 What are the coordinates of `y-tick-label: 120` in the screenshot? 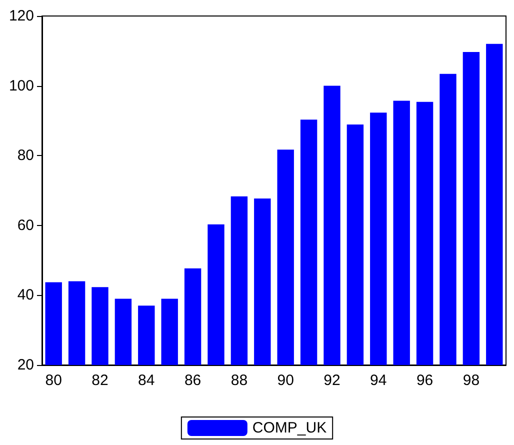 It's located at (21, 16).